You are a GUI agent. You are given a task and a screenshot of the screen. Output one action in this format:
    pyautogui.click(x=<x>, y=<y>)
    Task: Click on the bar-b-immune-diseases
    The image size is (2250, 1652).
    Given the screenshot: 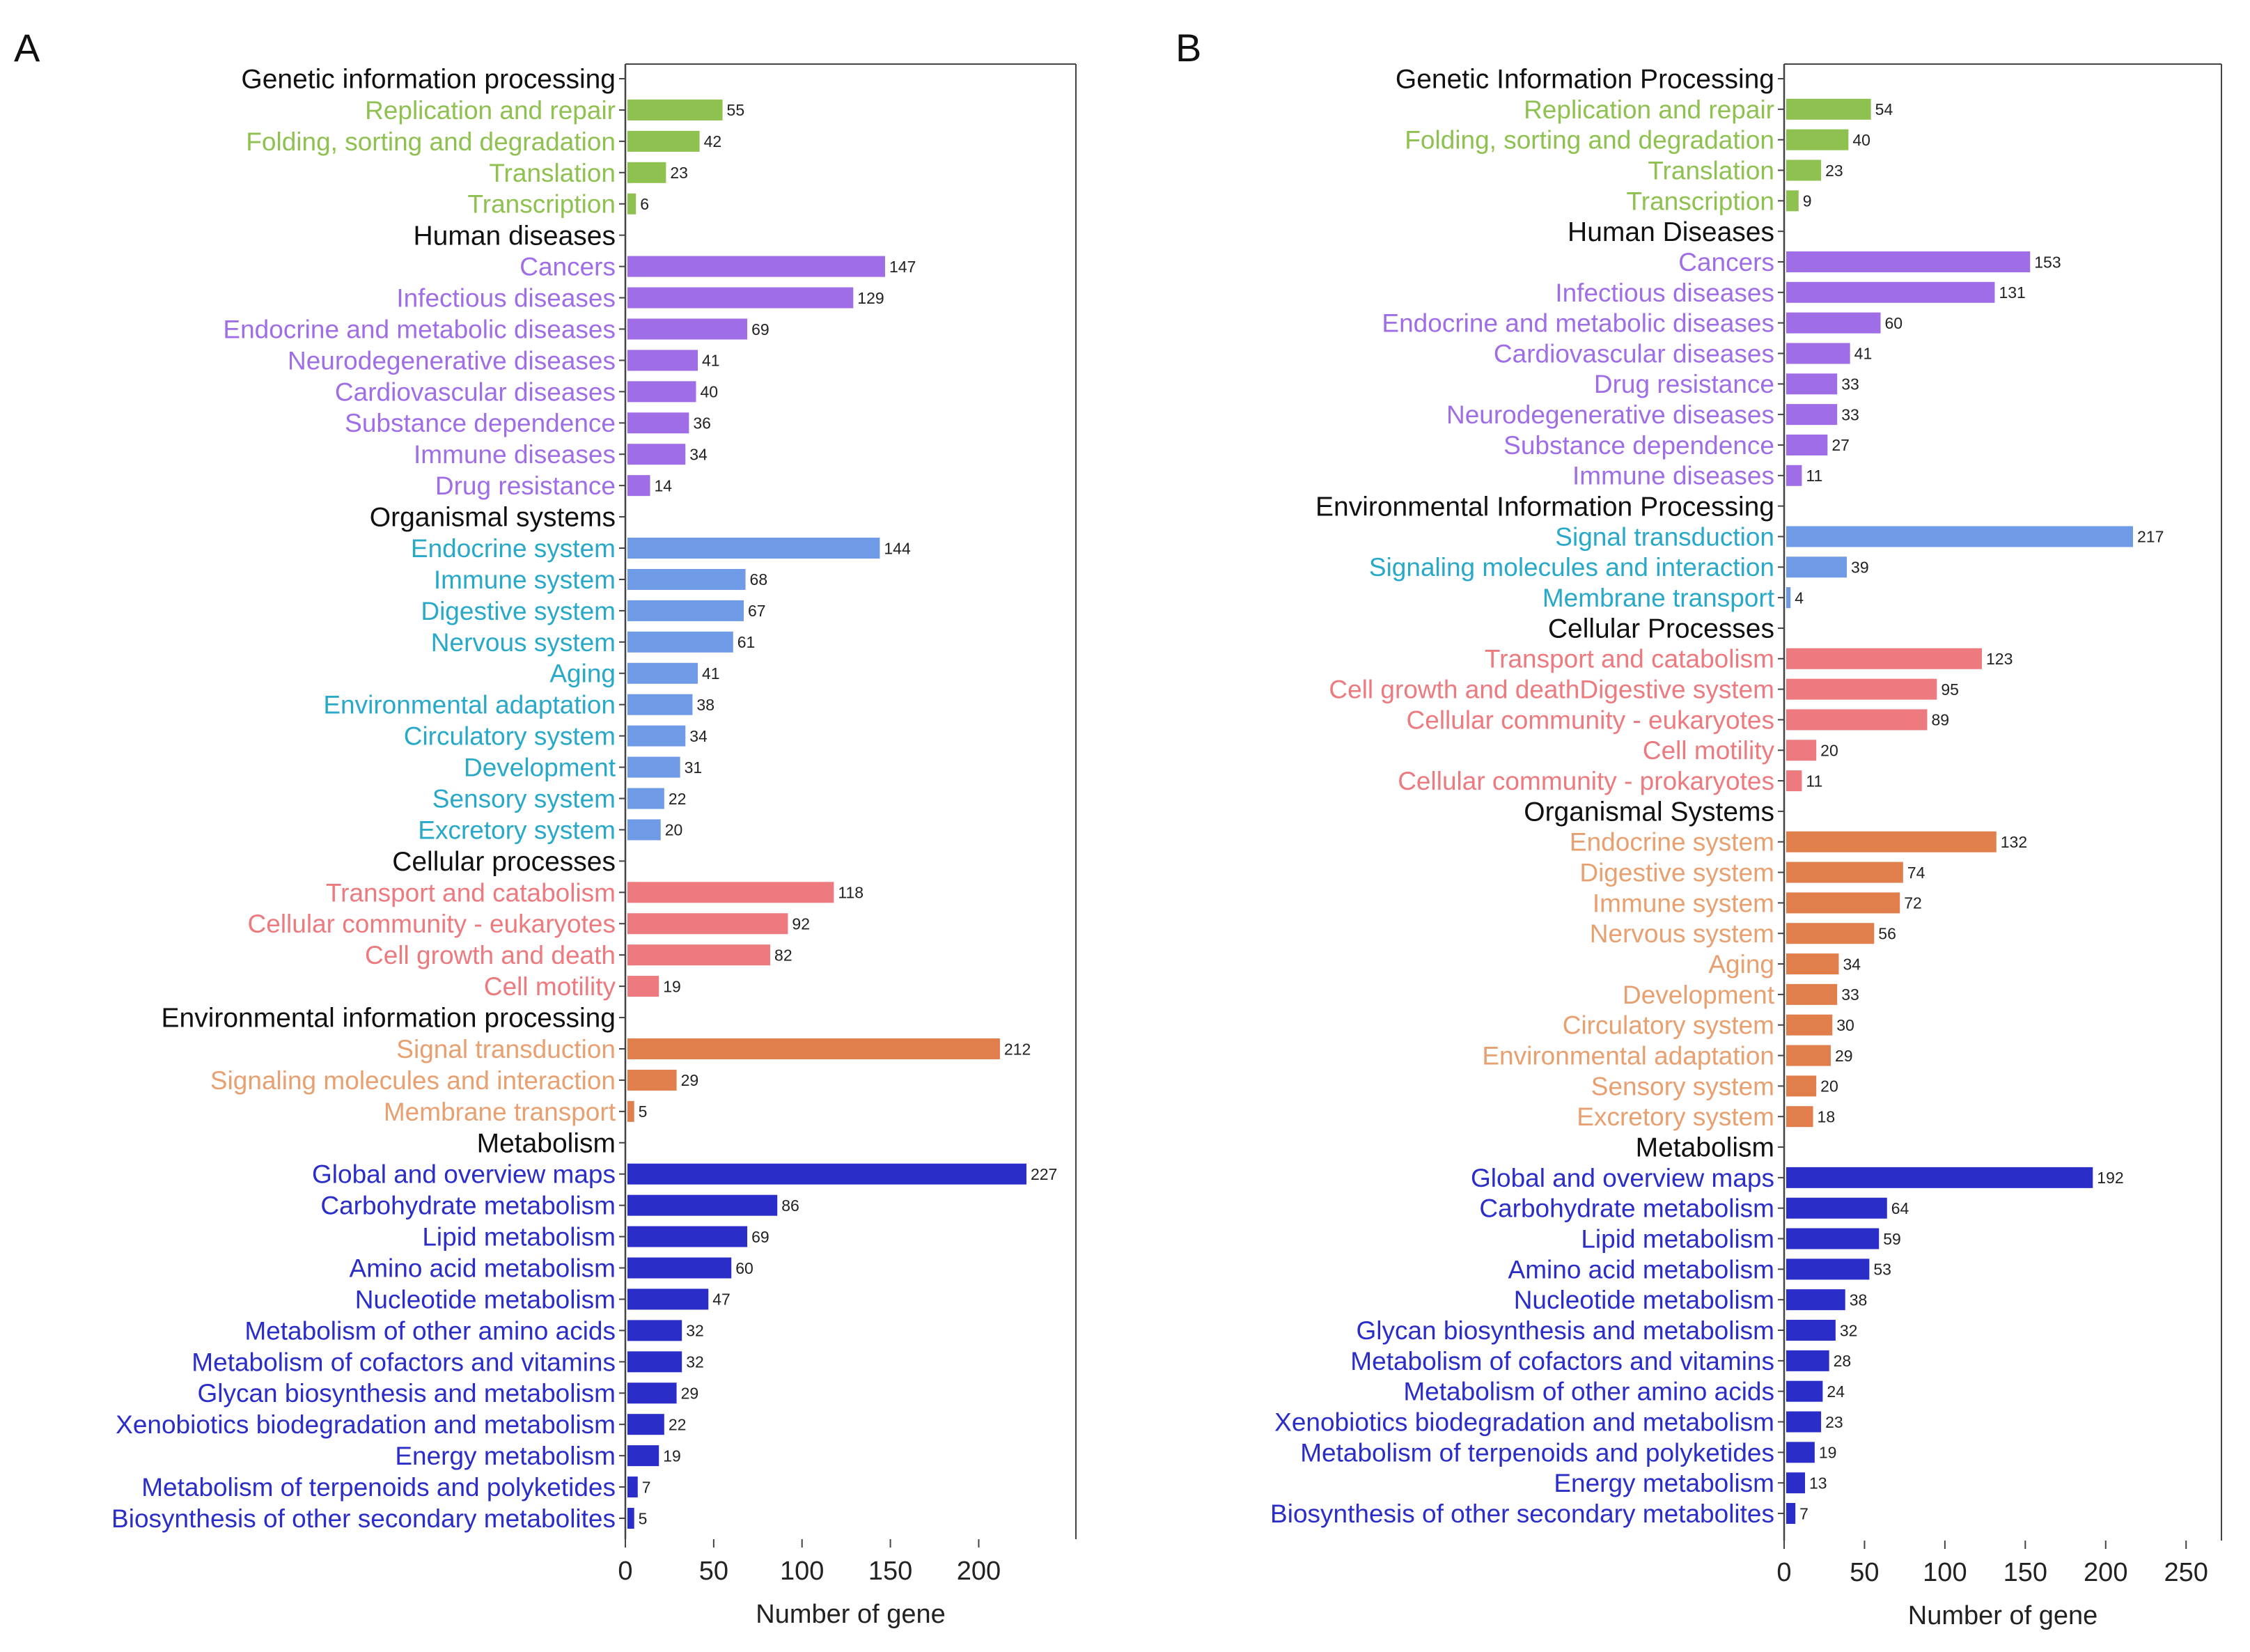 What is the action you would take?
    pyautogui.click(x=1794, y=475)
    